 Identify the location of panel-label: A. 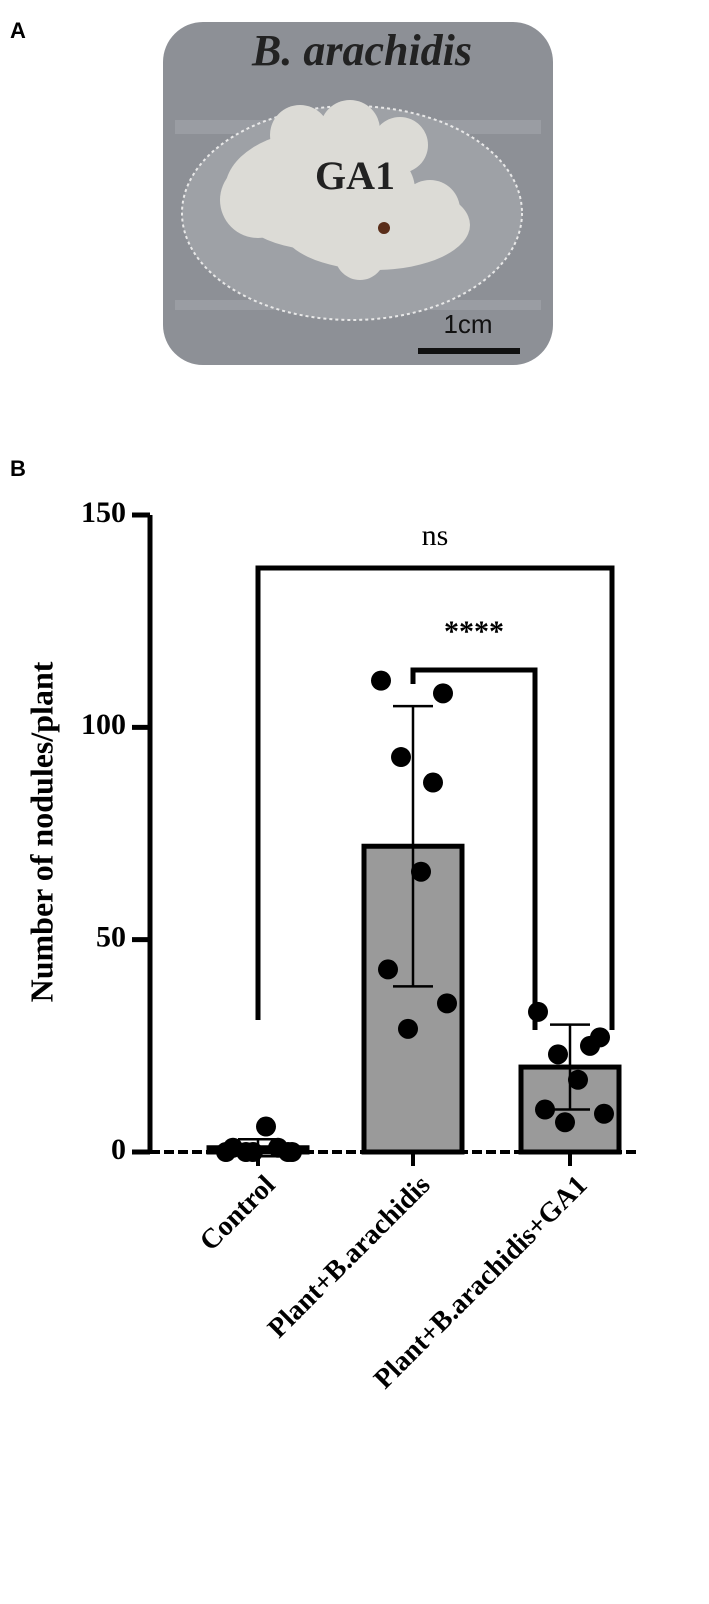
(18, 30).